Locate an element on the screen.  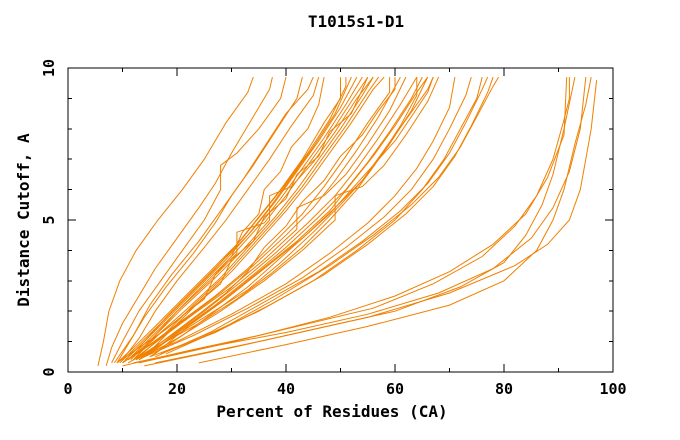
x-tick-label-0: 0 is located at coordinates (68, 389).